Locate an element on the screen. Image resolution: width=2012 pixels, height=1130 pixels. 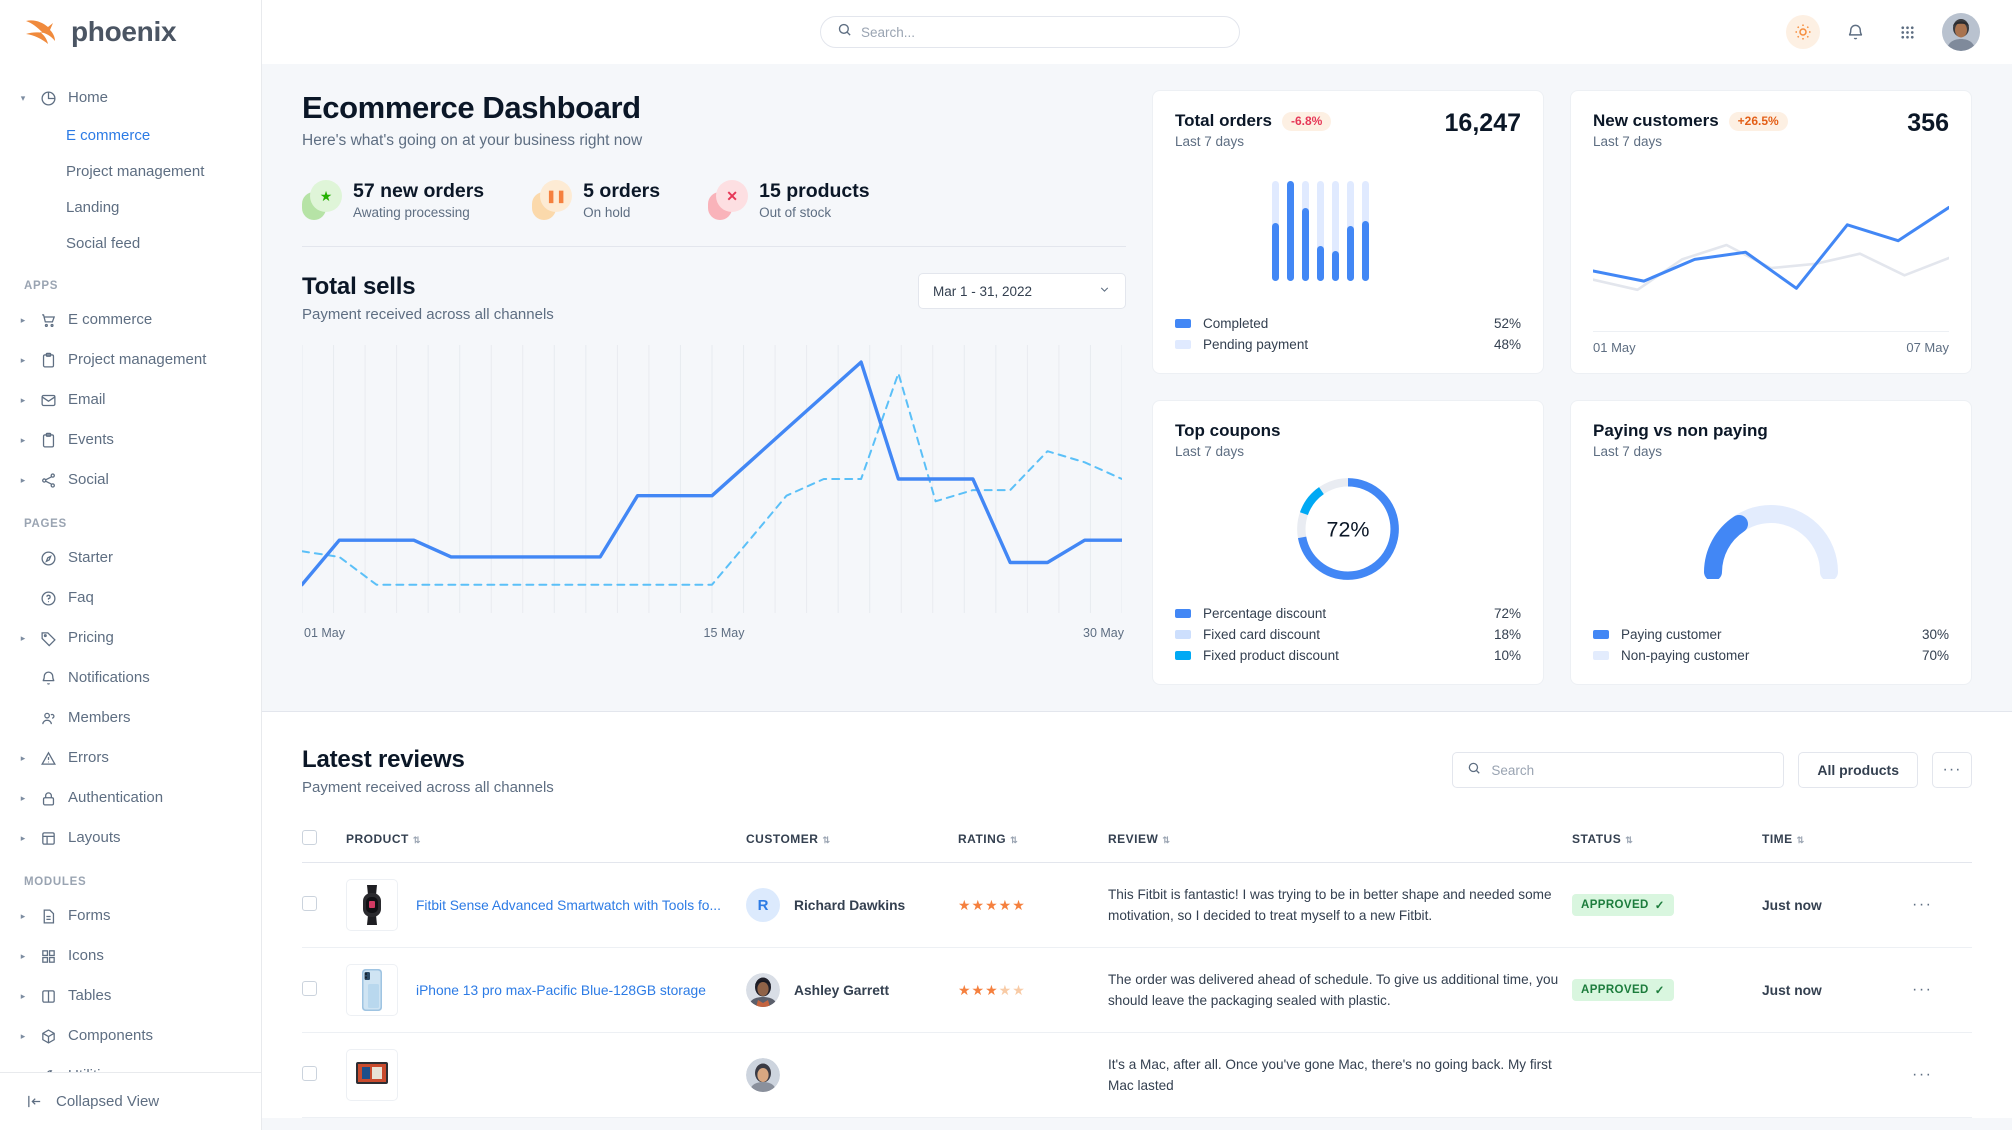
stat-label: Awating processing is located at coordinates (411, 212).